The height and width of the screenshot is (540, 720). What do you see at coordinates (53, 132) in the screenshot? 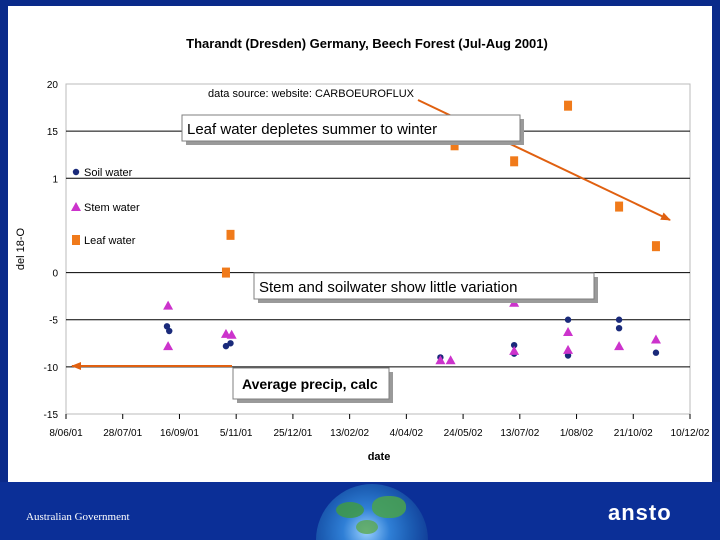
I see `y-tick-label: 15` at bounding box center [53, 132].